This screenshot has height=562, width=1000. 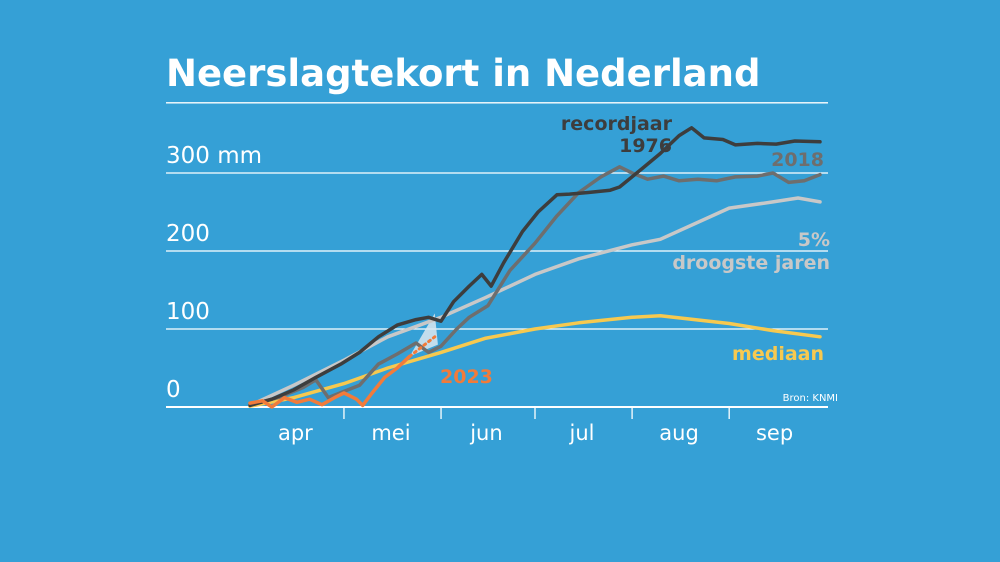 I want to click on series-label-recordjaar-1976-0: recordjaar, so click(x=617, y=124).